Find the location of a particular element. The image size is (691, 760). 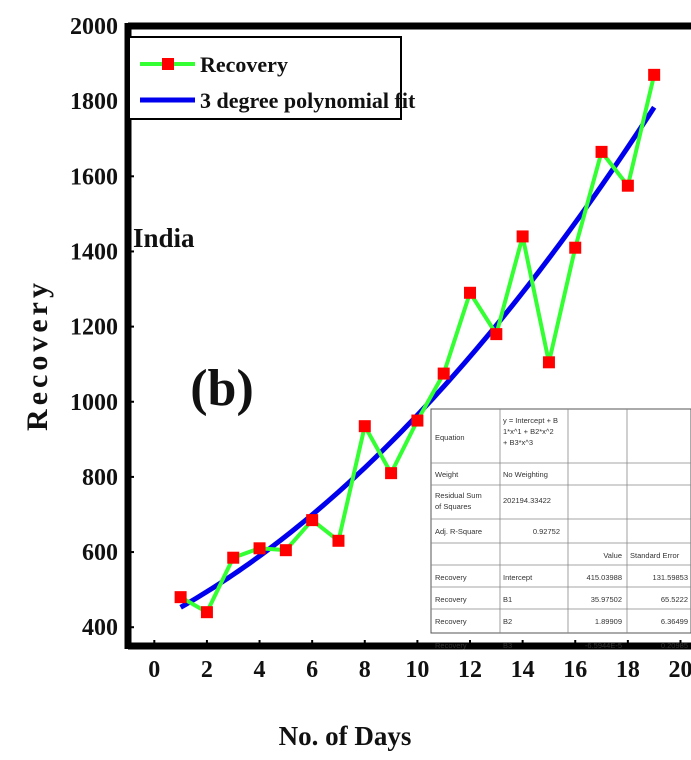

legend-fit-label: 3 degree polynomial fit is located at coordinates (308, 100).